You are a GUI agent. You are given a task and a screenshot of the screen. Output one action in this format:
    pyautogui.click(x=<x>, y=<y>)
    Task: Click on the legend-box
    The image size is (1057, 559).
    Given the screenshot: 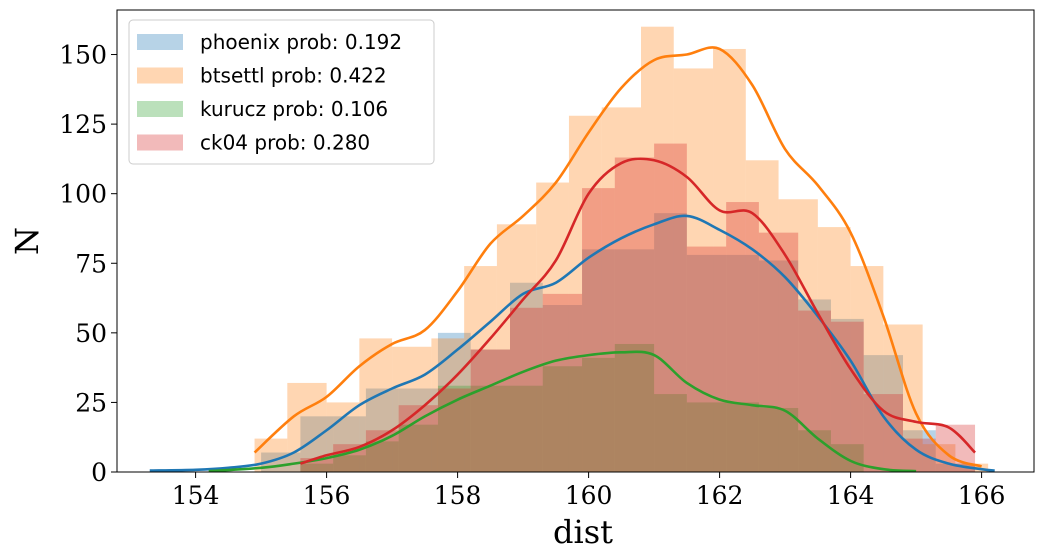 What is the action you would take?
    pyautogui.click(x=281, y=92)
    